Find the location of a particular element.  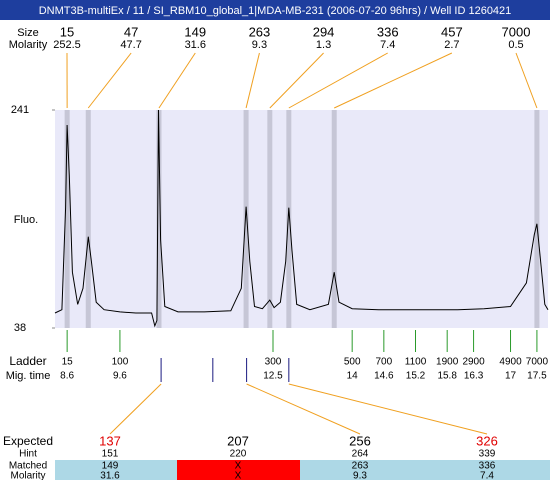

peak-molarity: 0.5 is located at coordinates (515, 45).